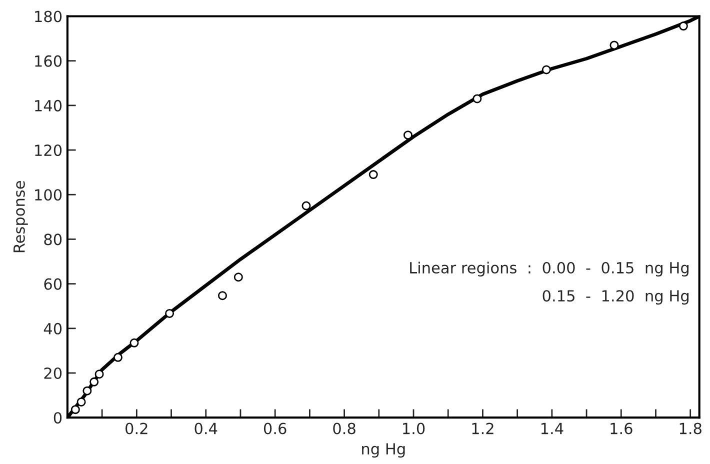 Image resolution: width=710 pixels, height=464 pixels. I want to click on x-tick-label: 0.2, so click(137, 428).